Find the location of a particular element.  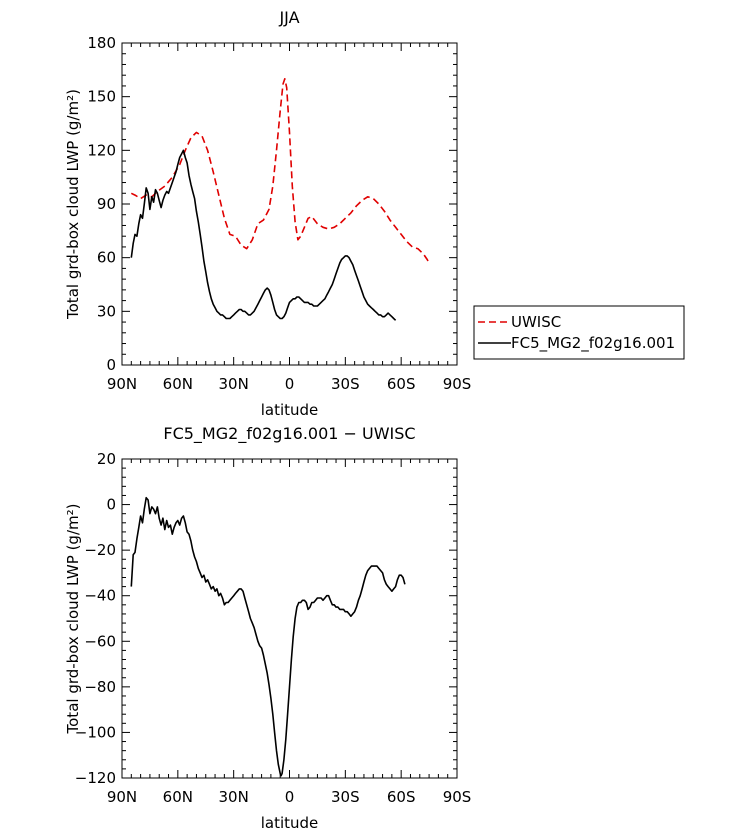

y-tick-label: 90 is located at coordinates (106, 204).